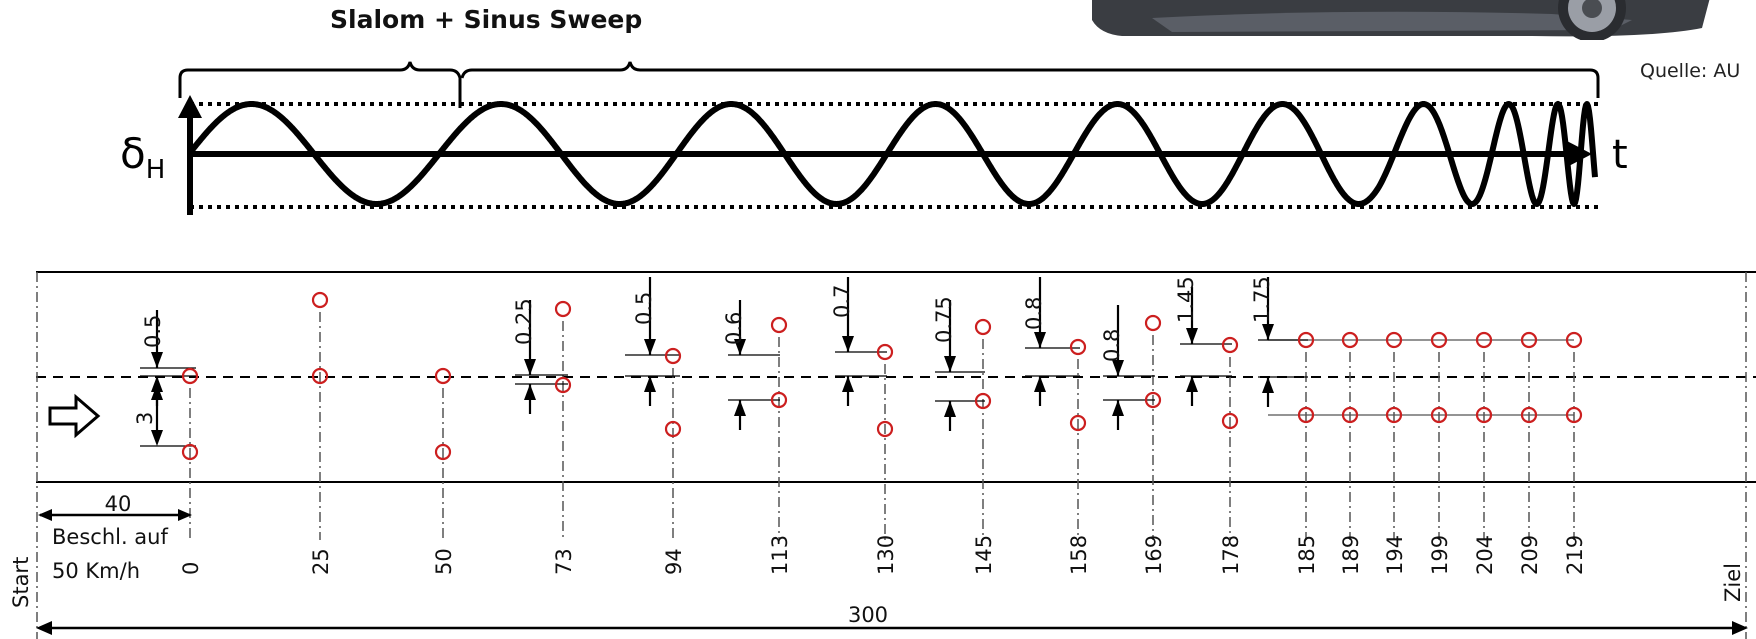  Describe the element at coordinates (191, 568) in the screenshot. I see `position-label: 0` at that location.